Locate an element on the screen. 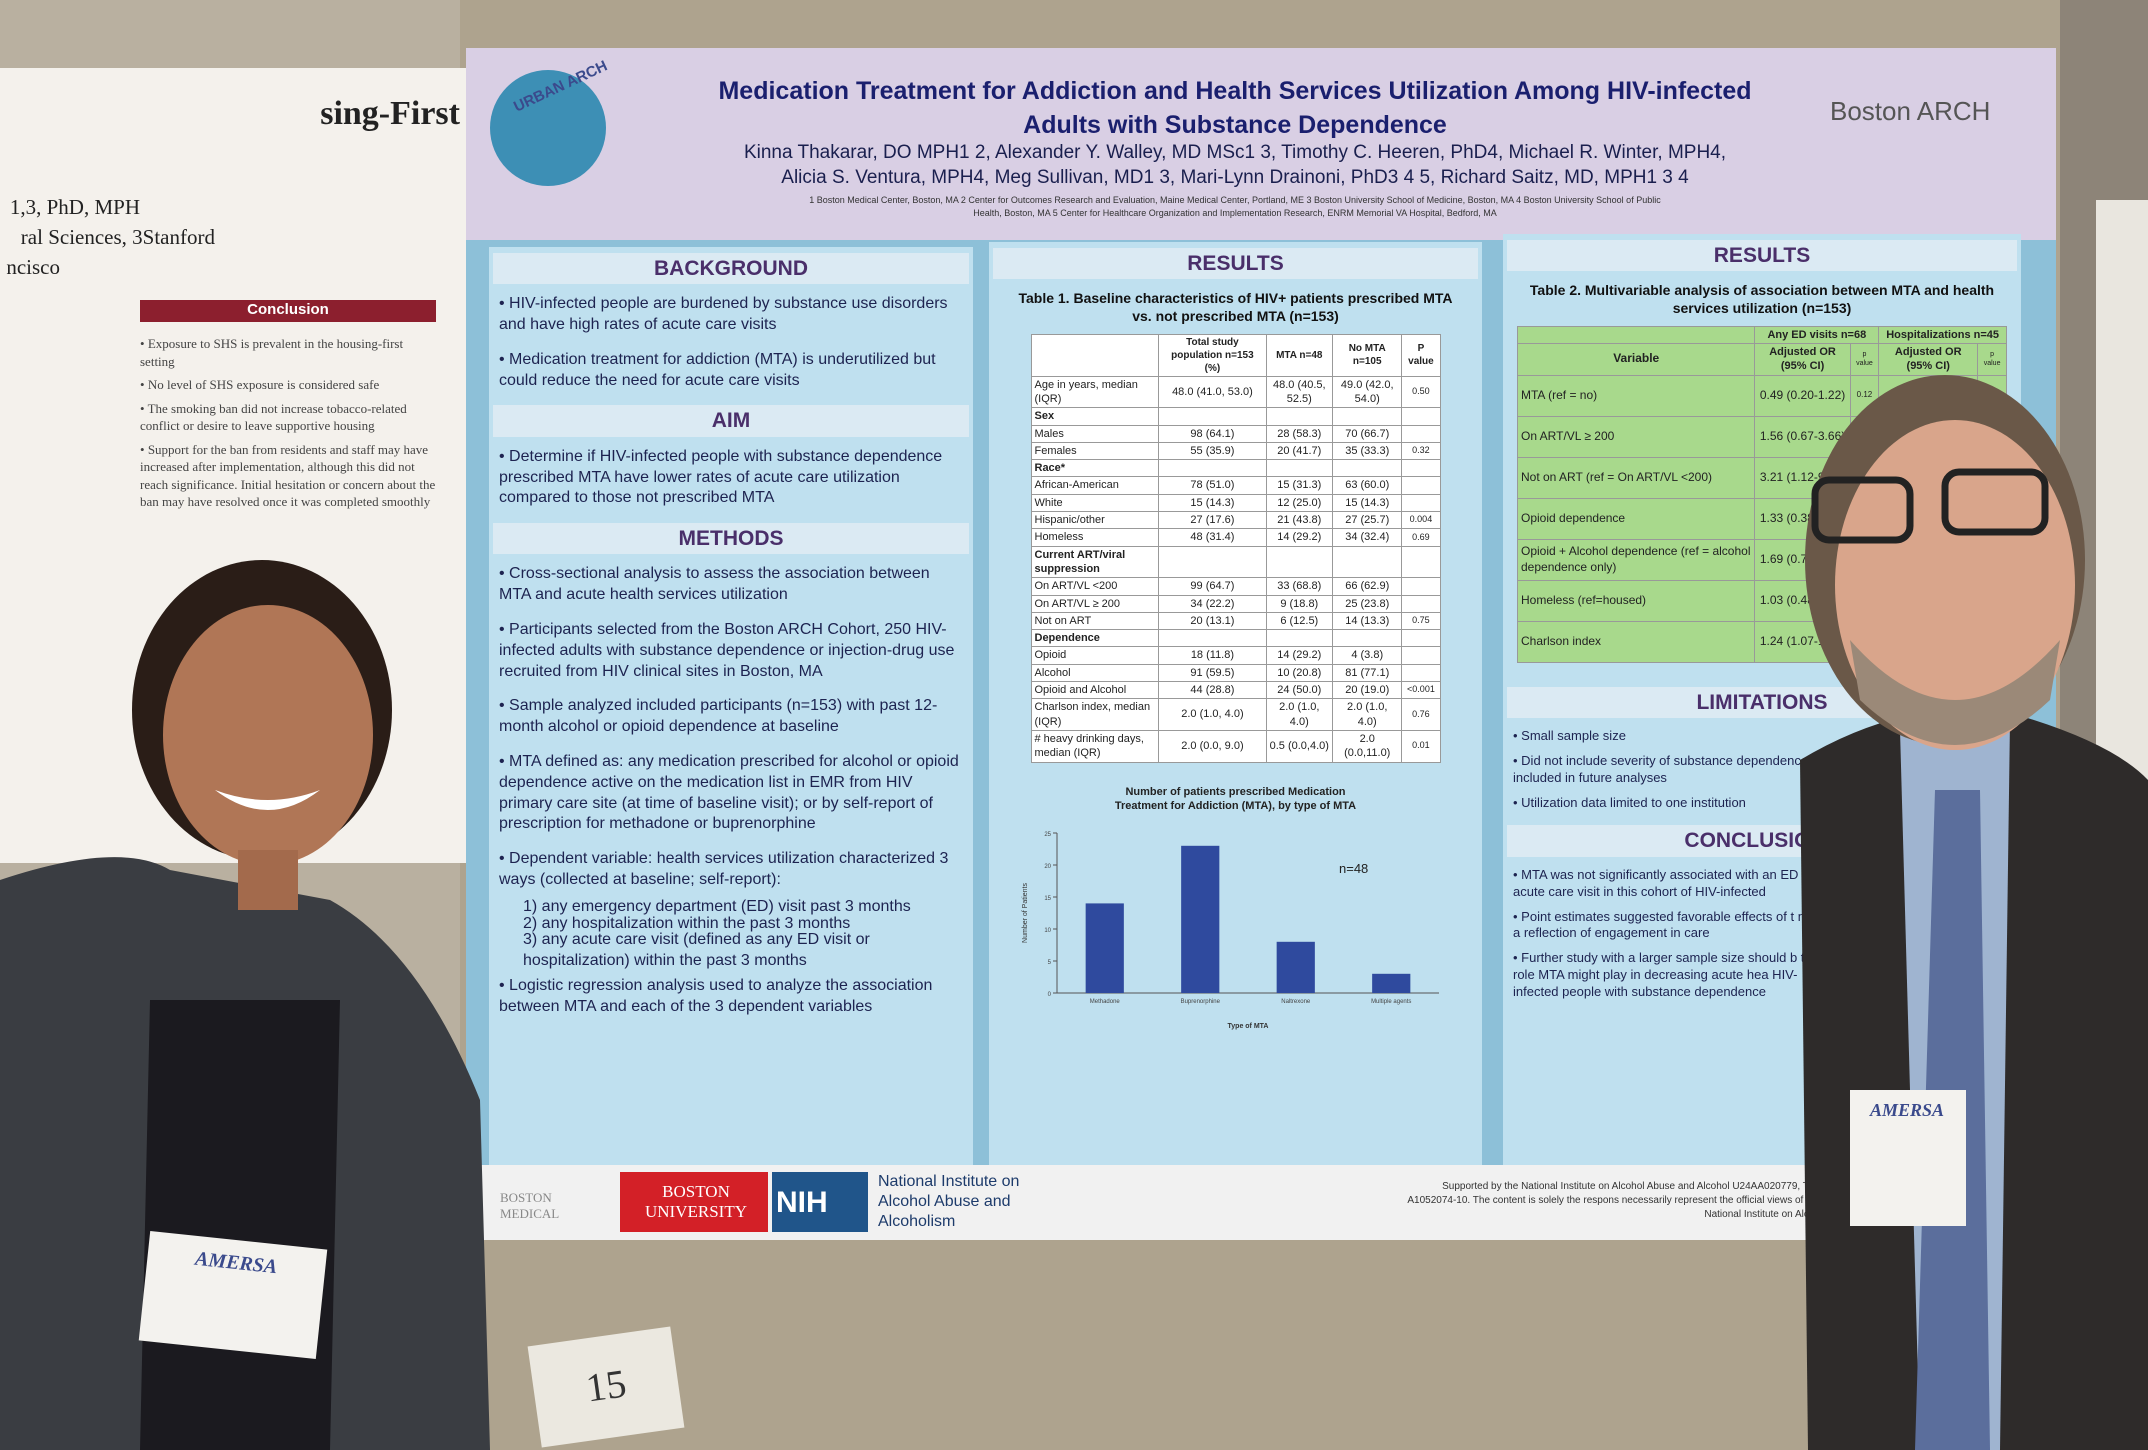 The width and height of the screenshot is (2148, 1450). x-axis-label: Type of MTA is located at coordinates (1248, 1026).